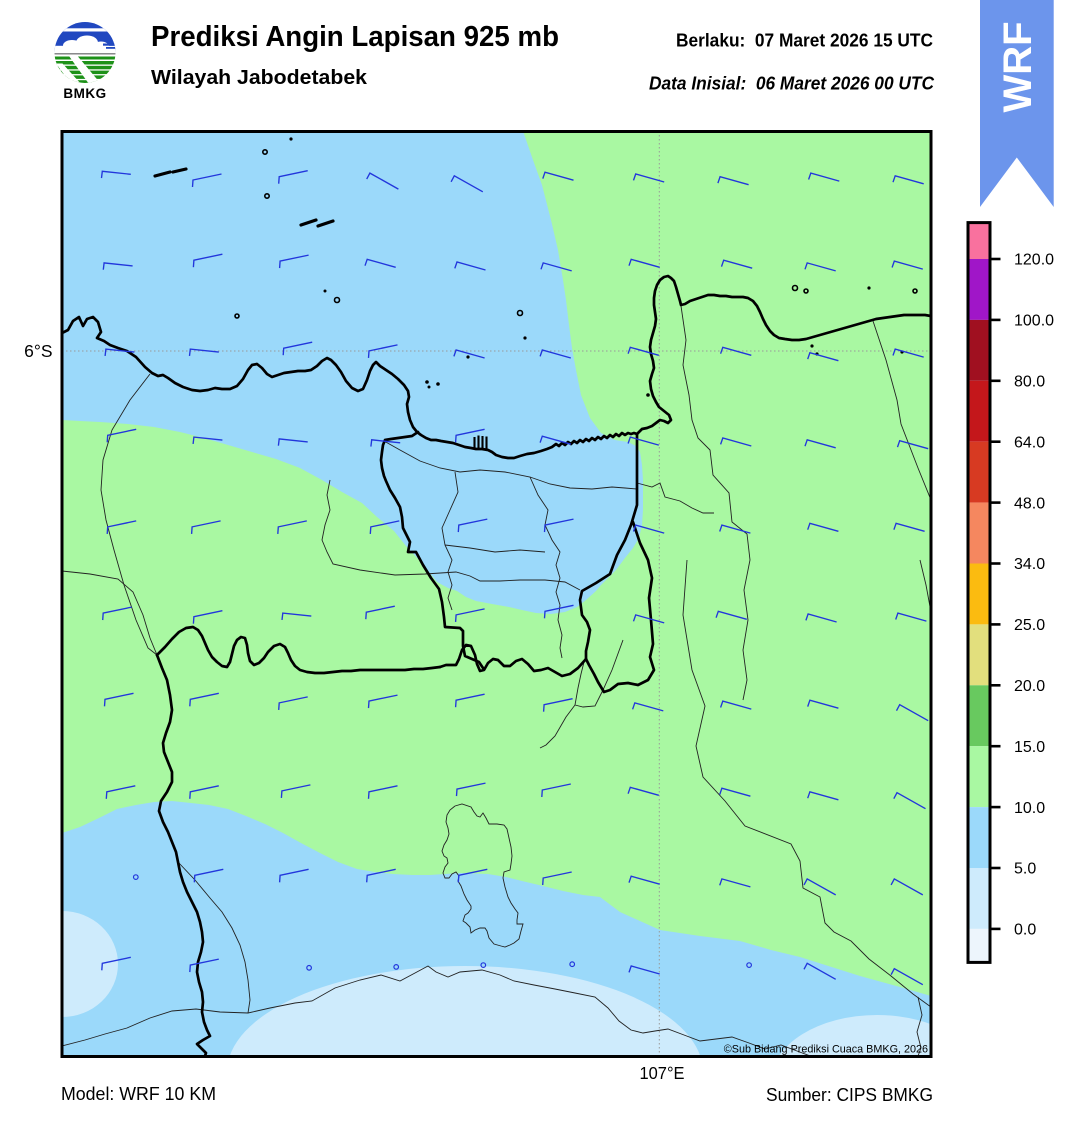 The height and width of the screenshot is (1133, 1081). What do you see at coordinates (1025, 869) in the screenshot?
I see `svg-text: 5.0` at bounding box center [1025, 869].